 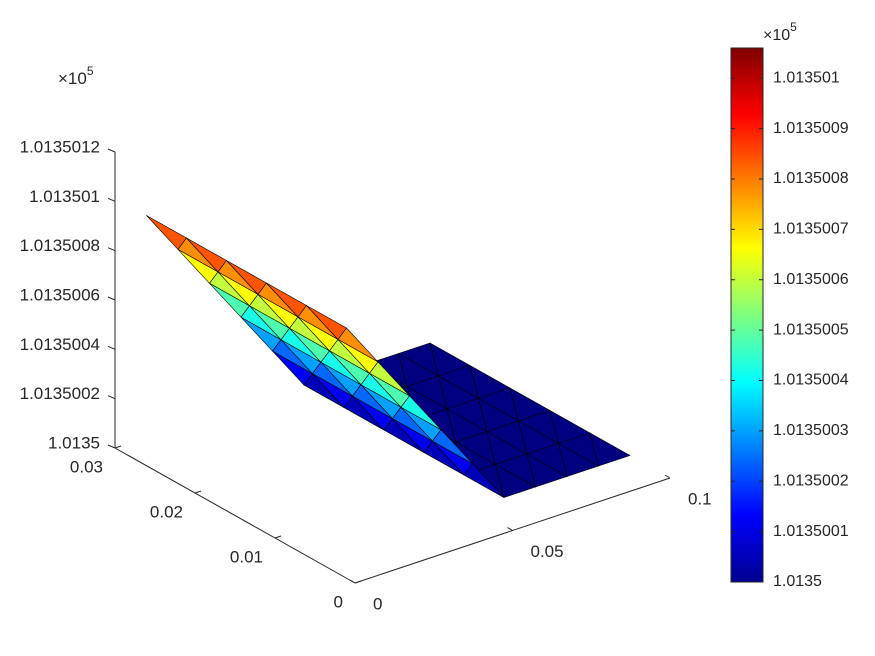 What do you see at coordinates (60, 245) in the screenshot?
I see `z-tick-label: 1.0135008` at bounding box center [60, 245].